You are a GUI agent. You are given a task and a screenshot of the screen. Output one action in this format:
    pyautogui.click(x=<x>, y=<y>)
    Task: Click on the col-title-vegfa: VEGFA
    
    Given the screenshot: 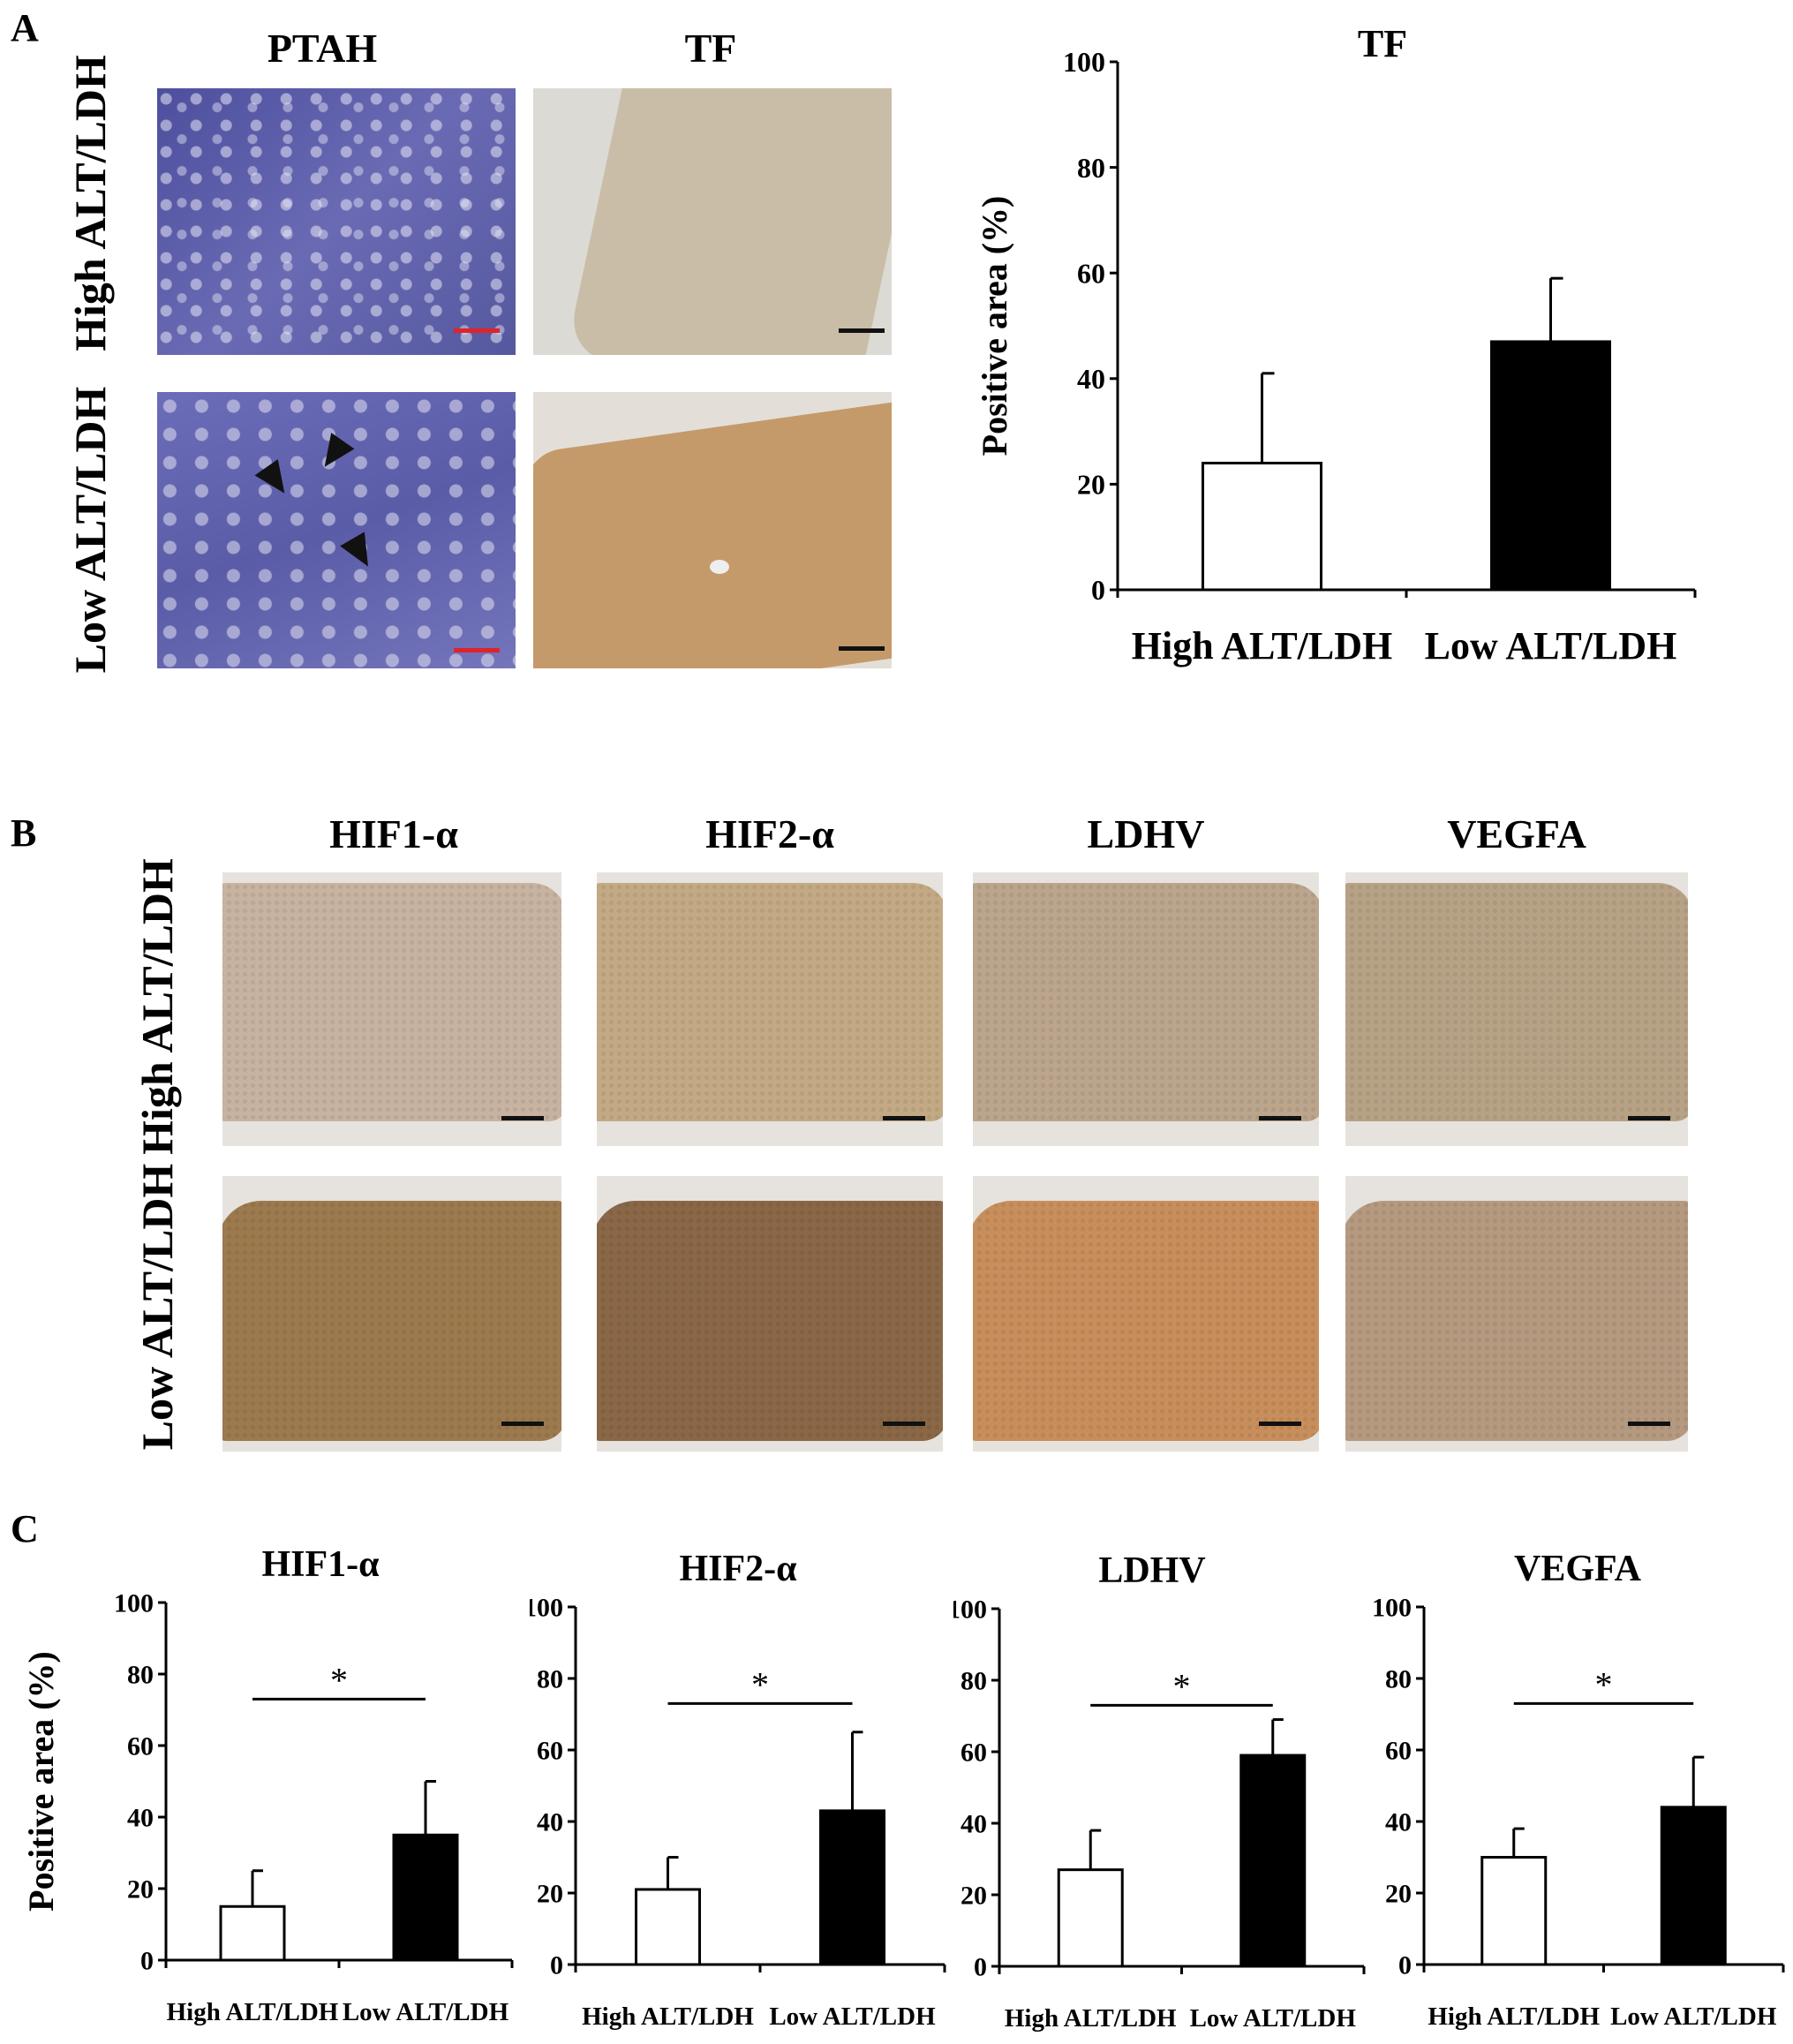 What is the action you would take?
    pyautogui.click(x=1516, y=833)
    